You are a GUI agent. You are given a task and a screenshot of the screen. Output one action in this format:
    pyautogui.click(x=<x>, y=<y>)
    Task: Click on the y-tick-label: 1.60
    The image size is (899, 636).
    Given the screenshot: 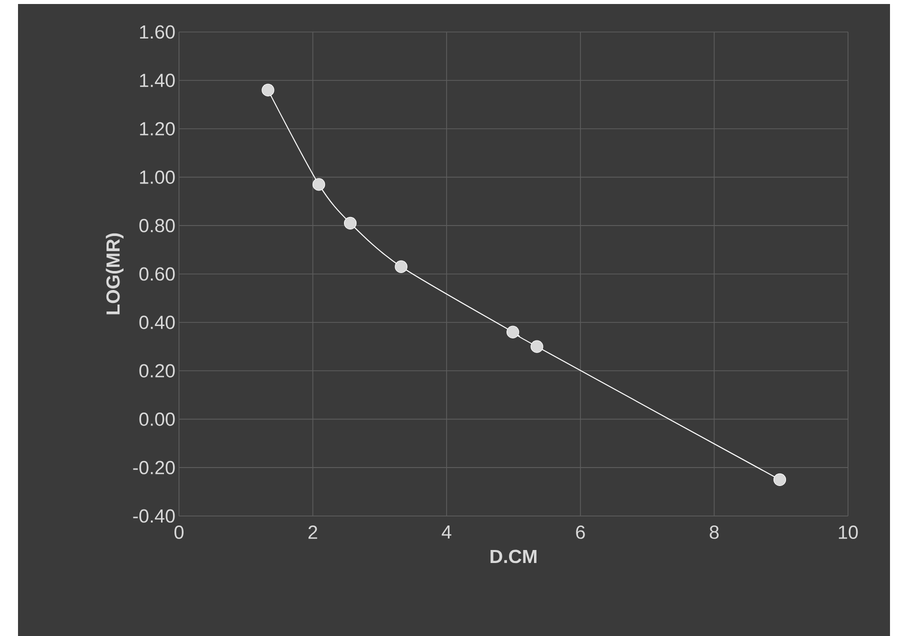 What is the action you would take?
    pyautogui.click(x=157, y=32)
    